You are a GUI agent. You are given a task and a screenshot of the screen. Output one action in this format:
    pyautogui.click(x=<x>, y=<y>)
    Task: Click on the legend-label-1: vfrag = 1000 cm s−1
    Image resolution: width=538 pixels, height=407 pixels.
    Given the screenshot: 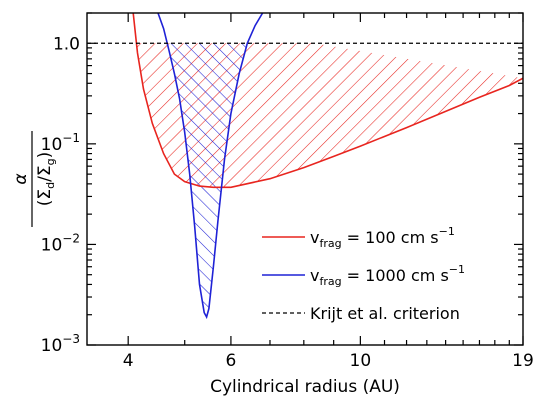 What is the action you would take?
    pyautogui.click(x=387, y=275)
    